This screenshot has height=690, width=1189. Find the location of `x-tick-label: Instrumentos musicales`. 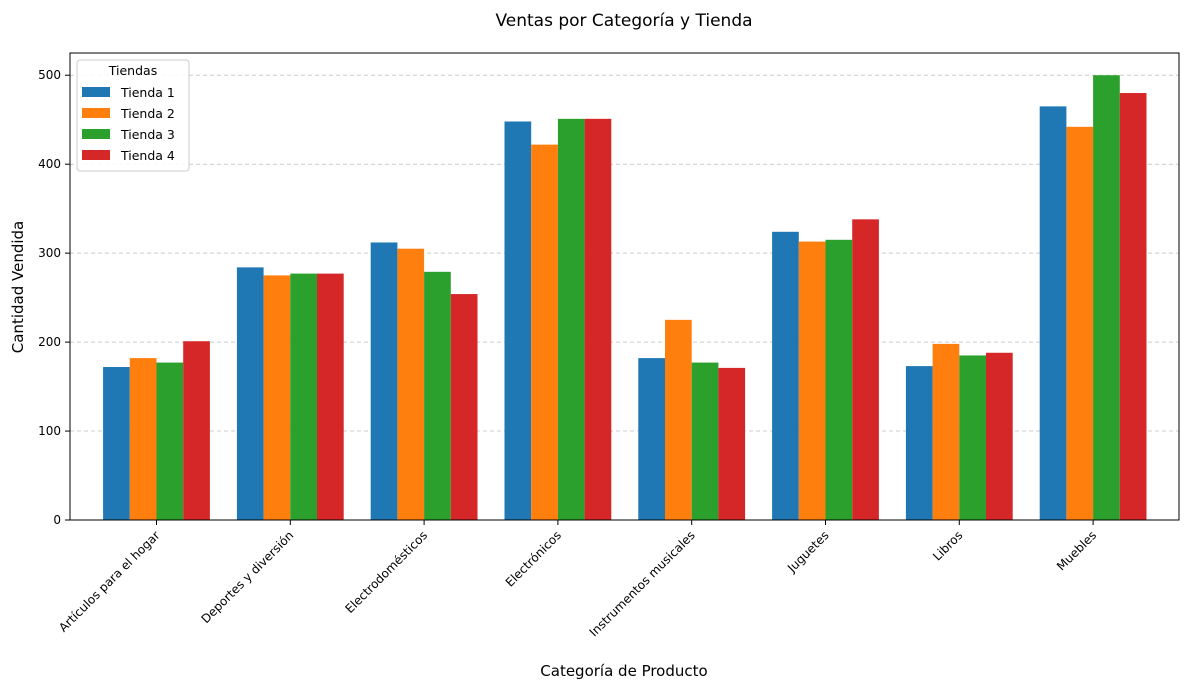

x-tick-label: Instrumentos musicales is located at coordinates (642, 583).